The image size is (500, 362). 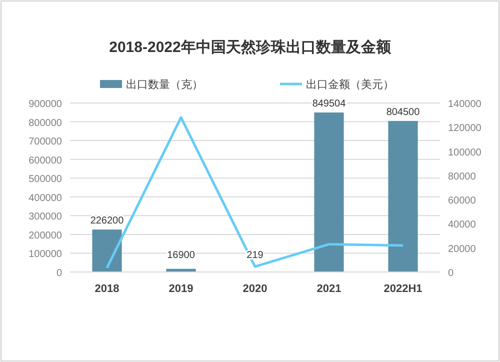 I want to click on y-tick-label: 500000, so click(x=45, y=180).